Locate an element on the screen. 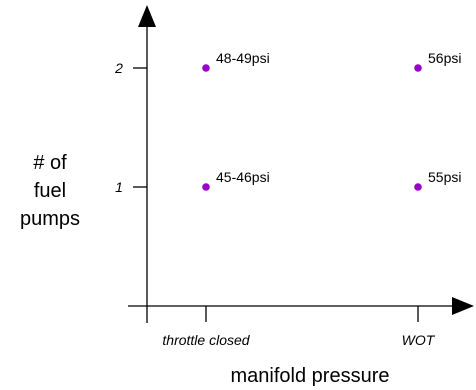  x-axis is located at coordinates (301, 306).